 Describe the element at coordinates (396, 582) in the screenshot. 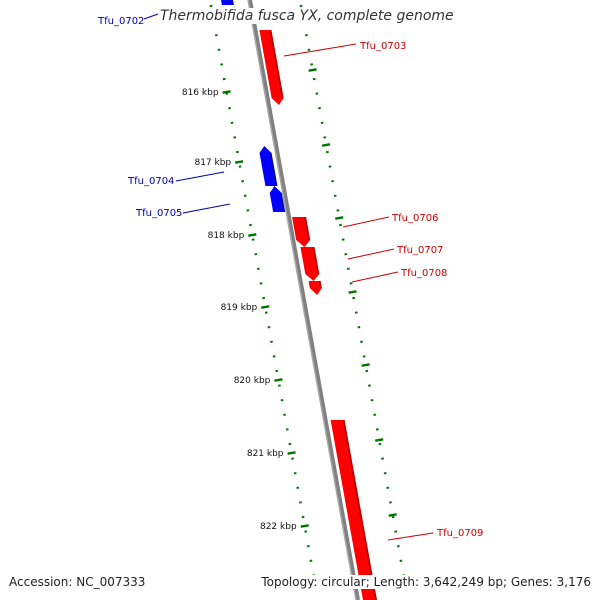

I see `length-label: Length:` at that location.